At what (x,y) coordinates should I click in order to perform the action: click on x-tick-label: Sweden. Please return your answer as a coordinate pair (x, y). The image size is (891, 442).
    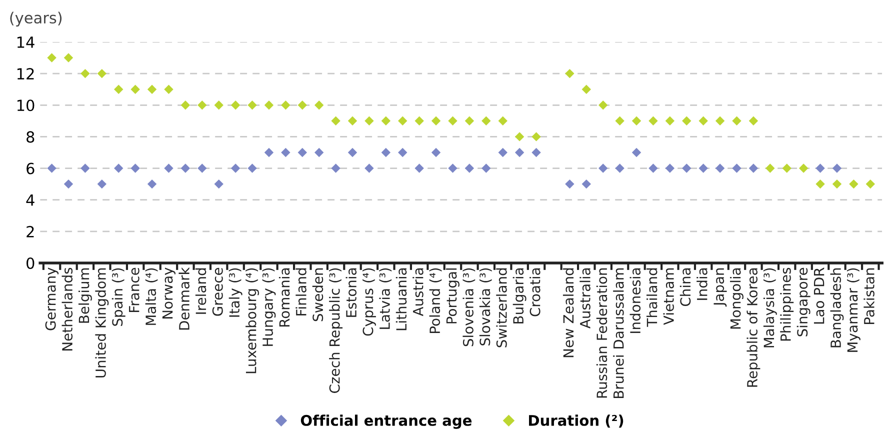
    Looking at the image, I should click on (318, 295).